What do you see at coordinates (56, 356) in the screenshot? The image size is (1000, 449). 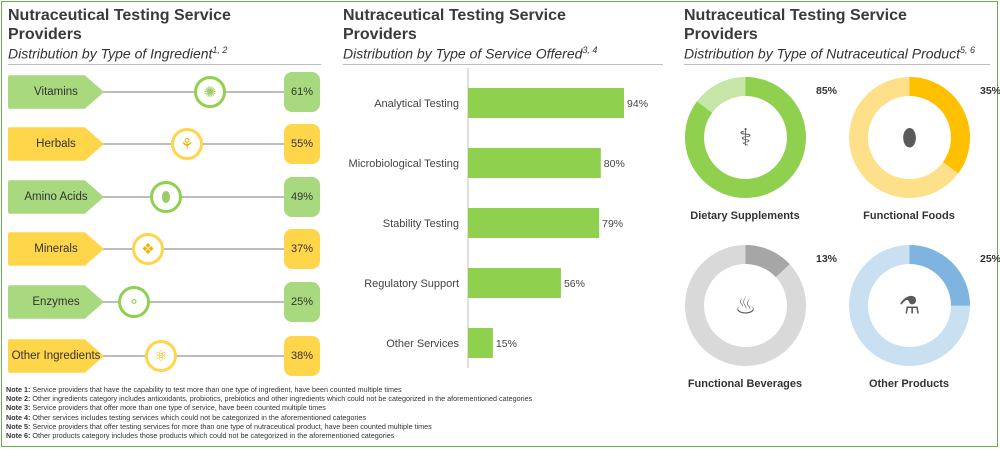 I see `ingredient-label: Other Ingredients` at bounding box center [56, 356].